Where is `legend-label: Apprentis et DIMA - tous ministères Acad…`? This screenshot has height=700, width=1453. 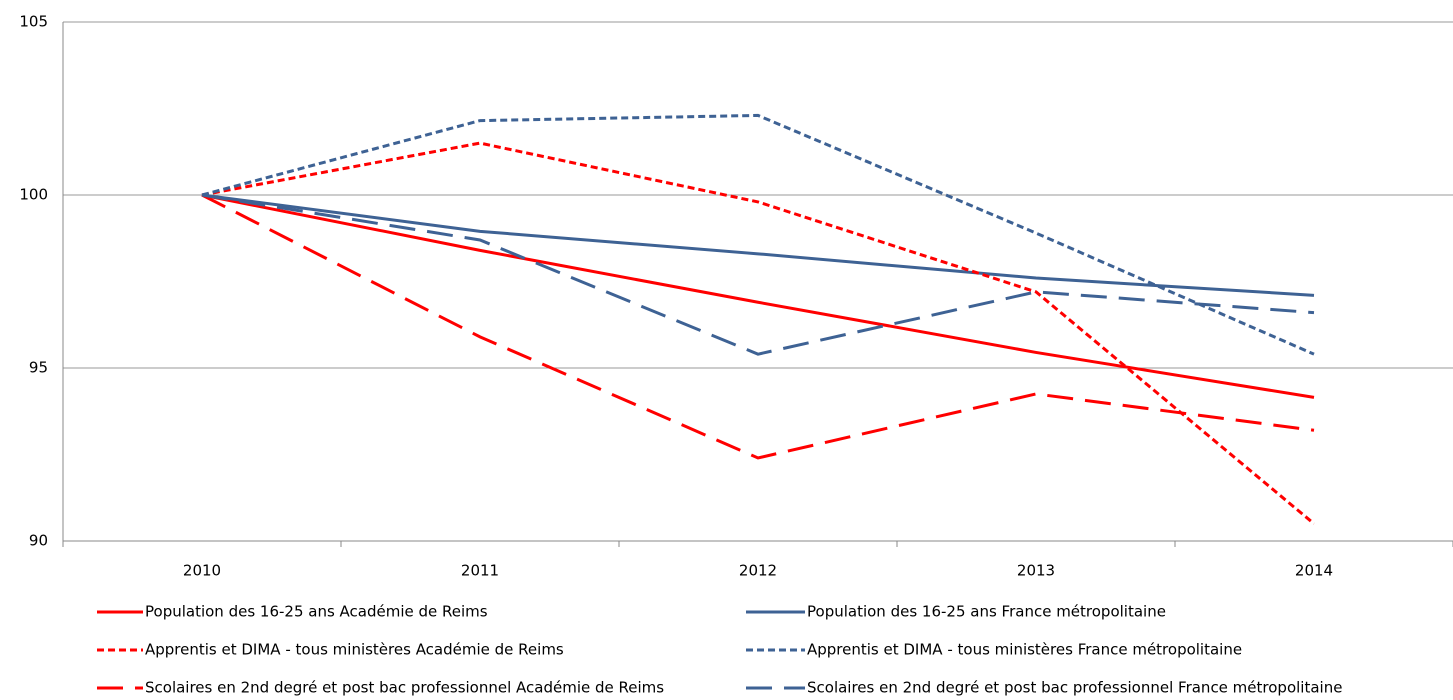 legend-label: Apprentis et DIMA - tous ministères Acad… is located at coordinates (354, 650).